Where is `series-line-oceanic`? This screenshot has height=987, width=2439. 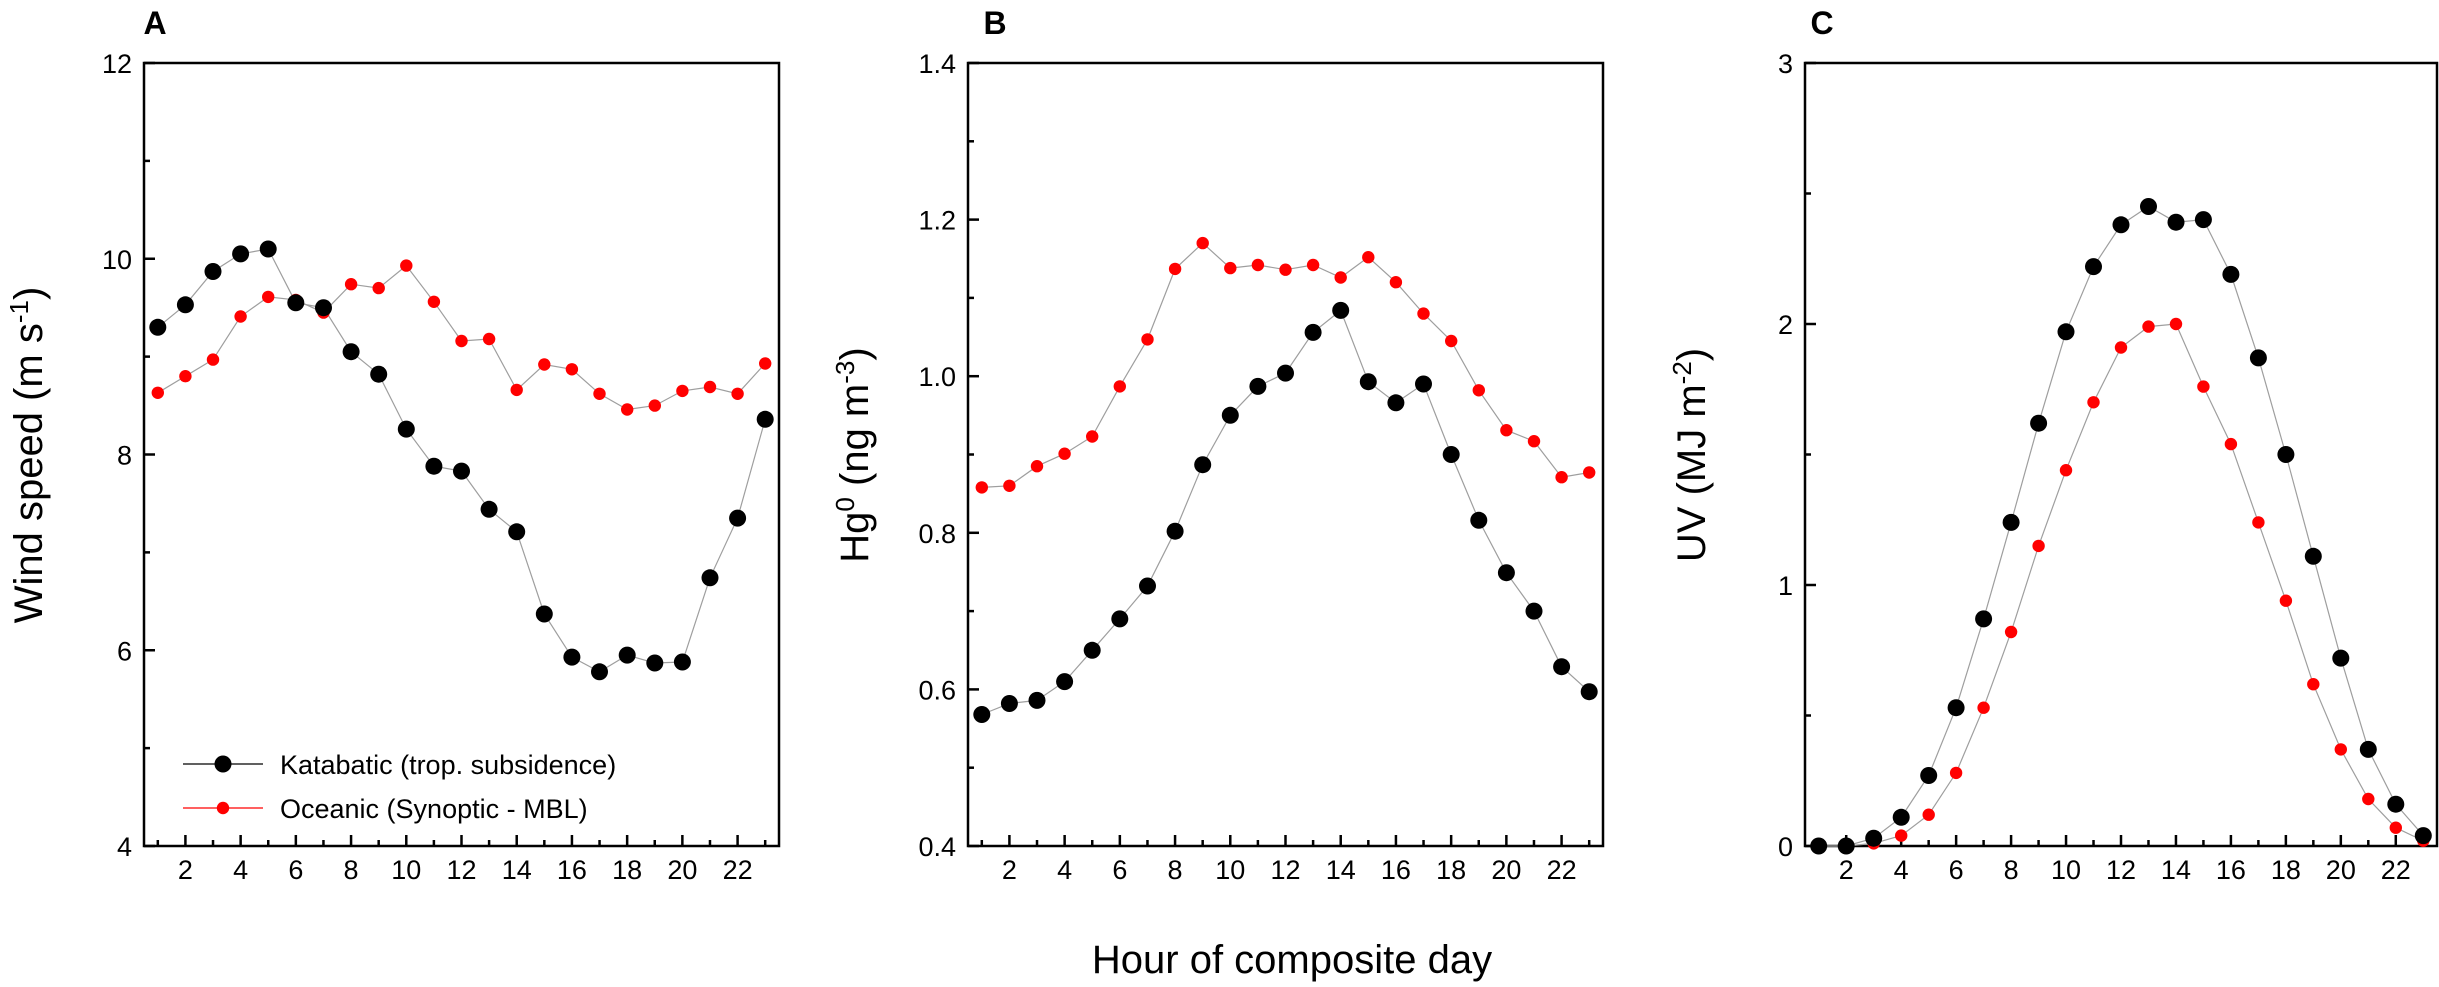 series-line-oceanic is located at coordinates (2121, 585).